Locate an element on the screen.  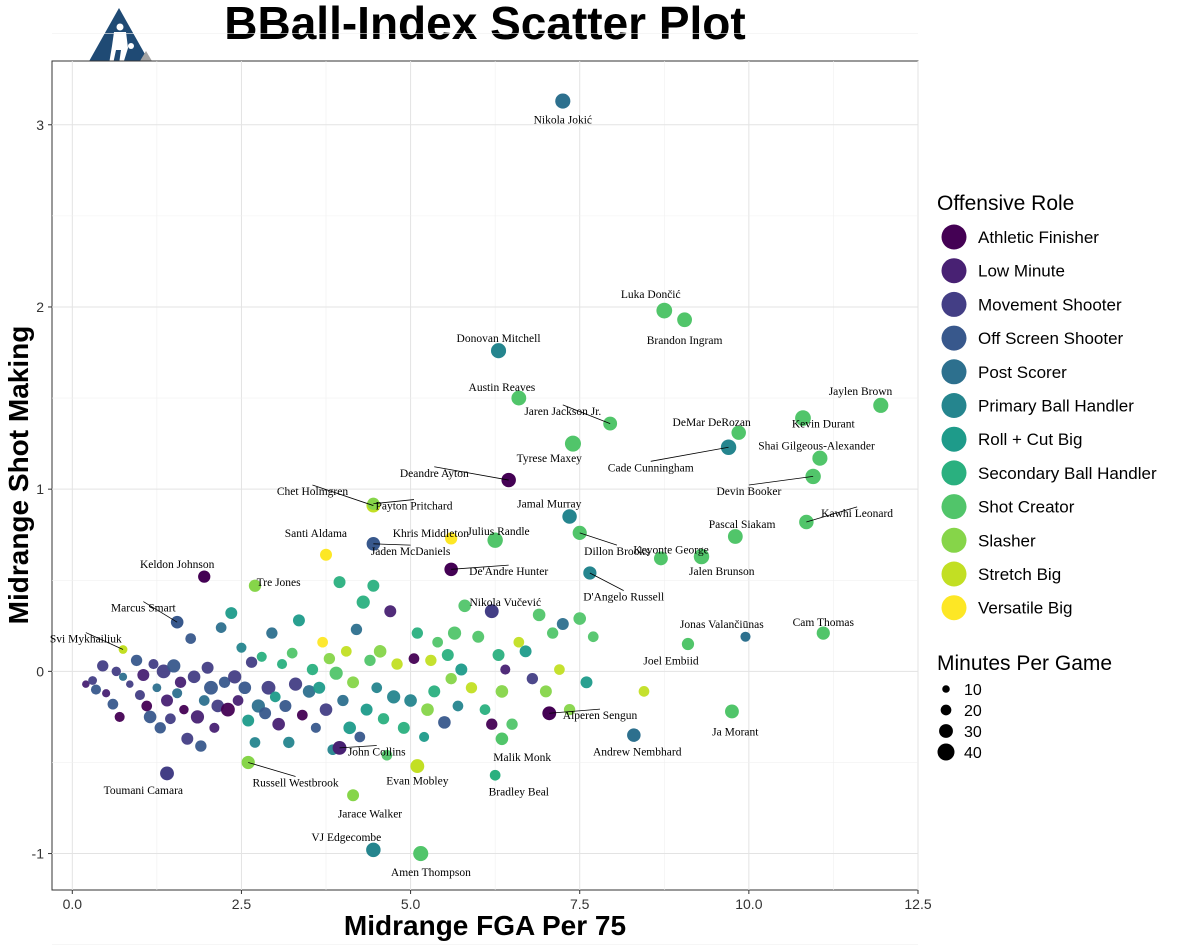
chart-title: BBall-Index Scatter Plot is located at coordinates (484, 24).